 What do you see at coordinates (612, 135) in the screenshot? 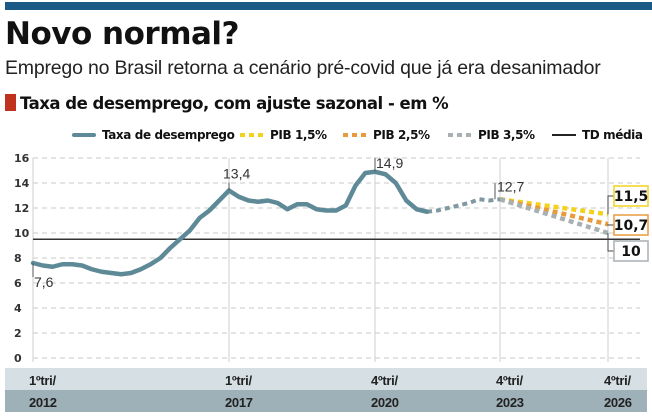
I see `legend-label: TD média` at bounding box center [612, 135].